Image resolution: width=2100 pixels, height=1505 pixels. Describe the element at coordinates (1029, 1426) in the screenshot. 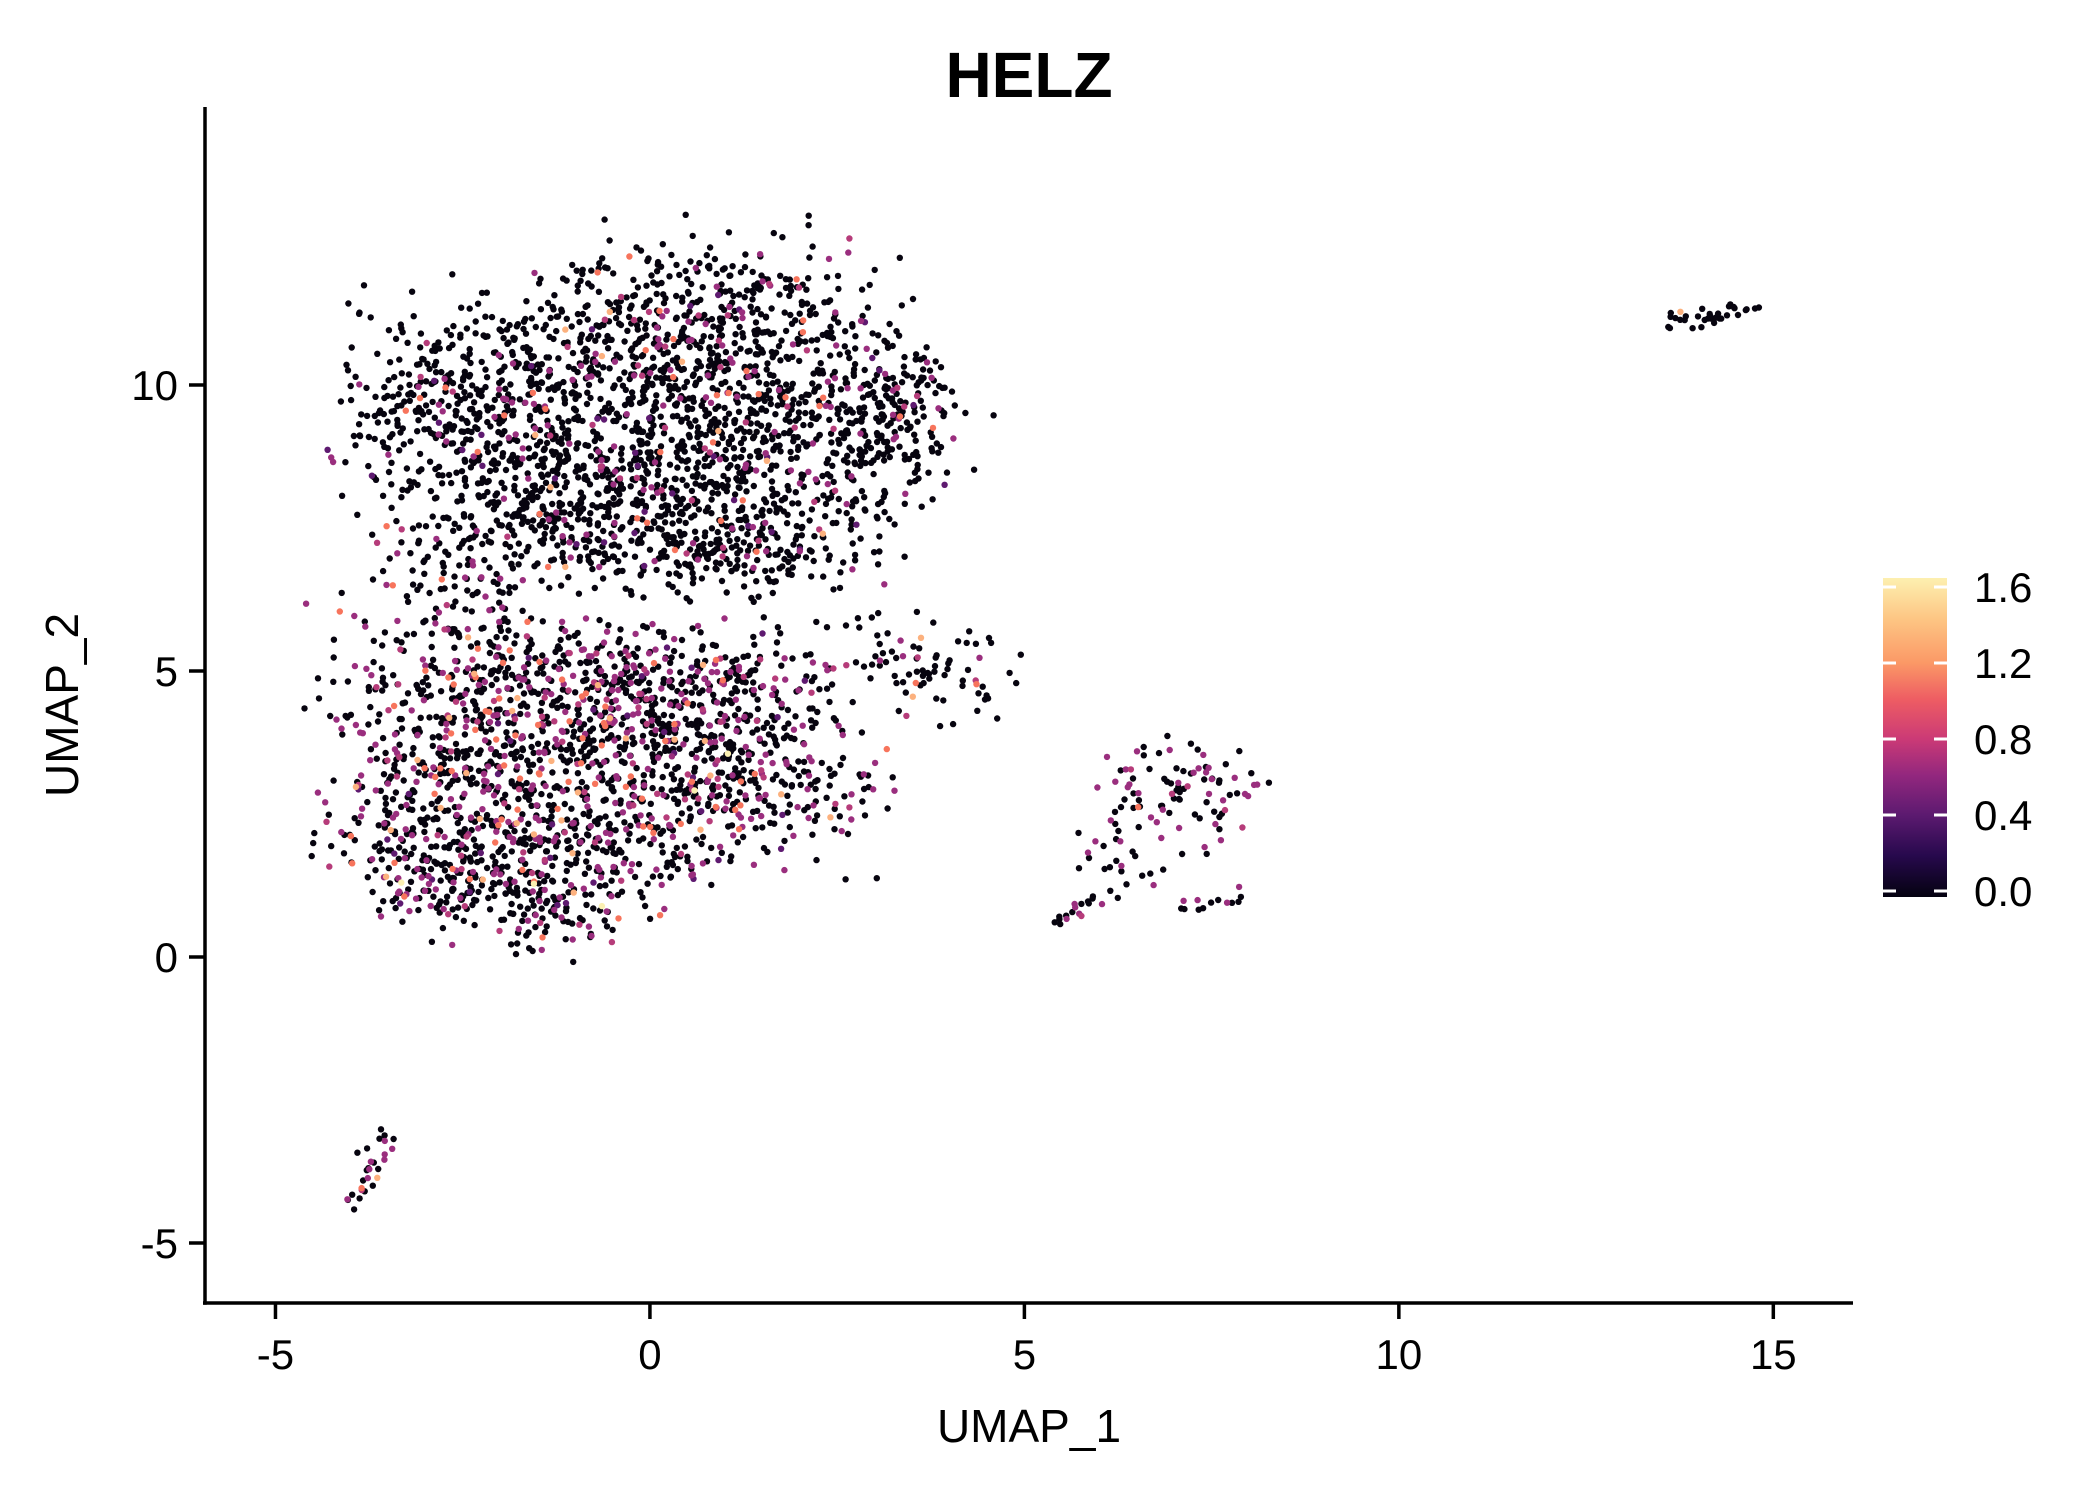

I see `x-axis-title: UMAP_1` at that location.